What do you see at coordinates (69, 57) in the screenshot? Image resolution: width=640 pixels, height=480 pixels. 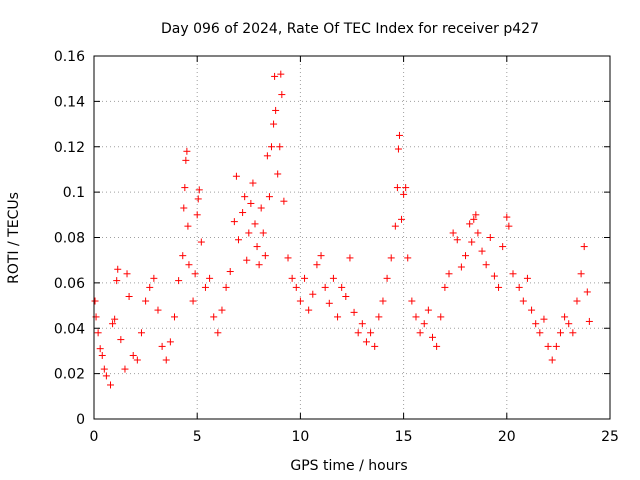 I see `y-tick-label: 0.16` at bounding box center [69, 57].